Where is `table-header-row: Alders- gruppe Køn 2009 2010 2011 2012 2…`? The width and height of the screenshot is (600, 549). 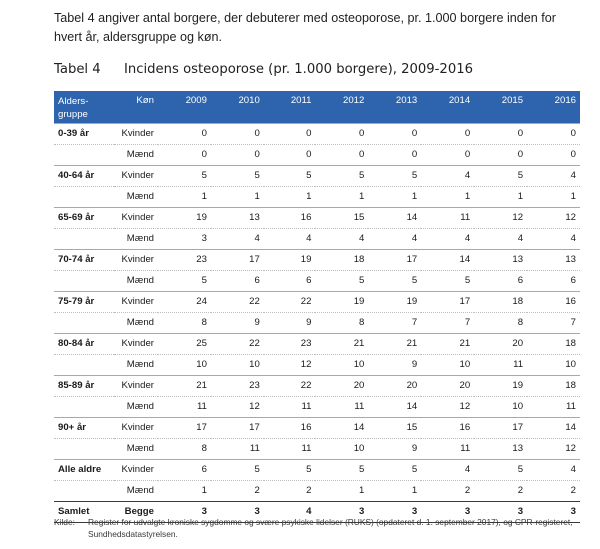 table-header-row: Alders- gruppe Køn 2009 2010 2011 2012 2… is located at coordinates (317, 107).